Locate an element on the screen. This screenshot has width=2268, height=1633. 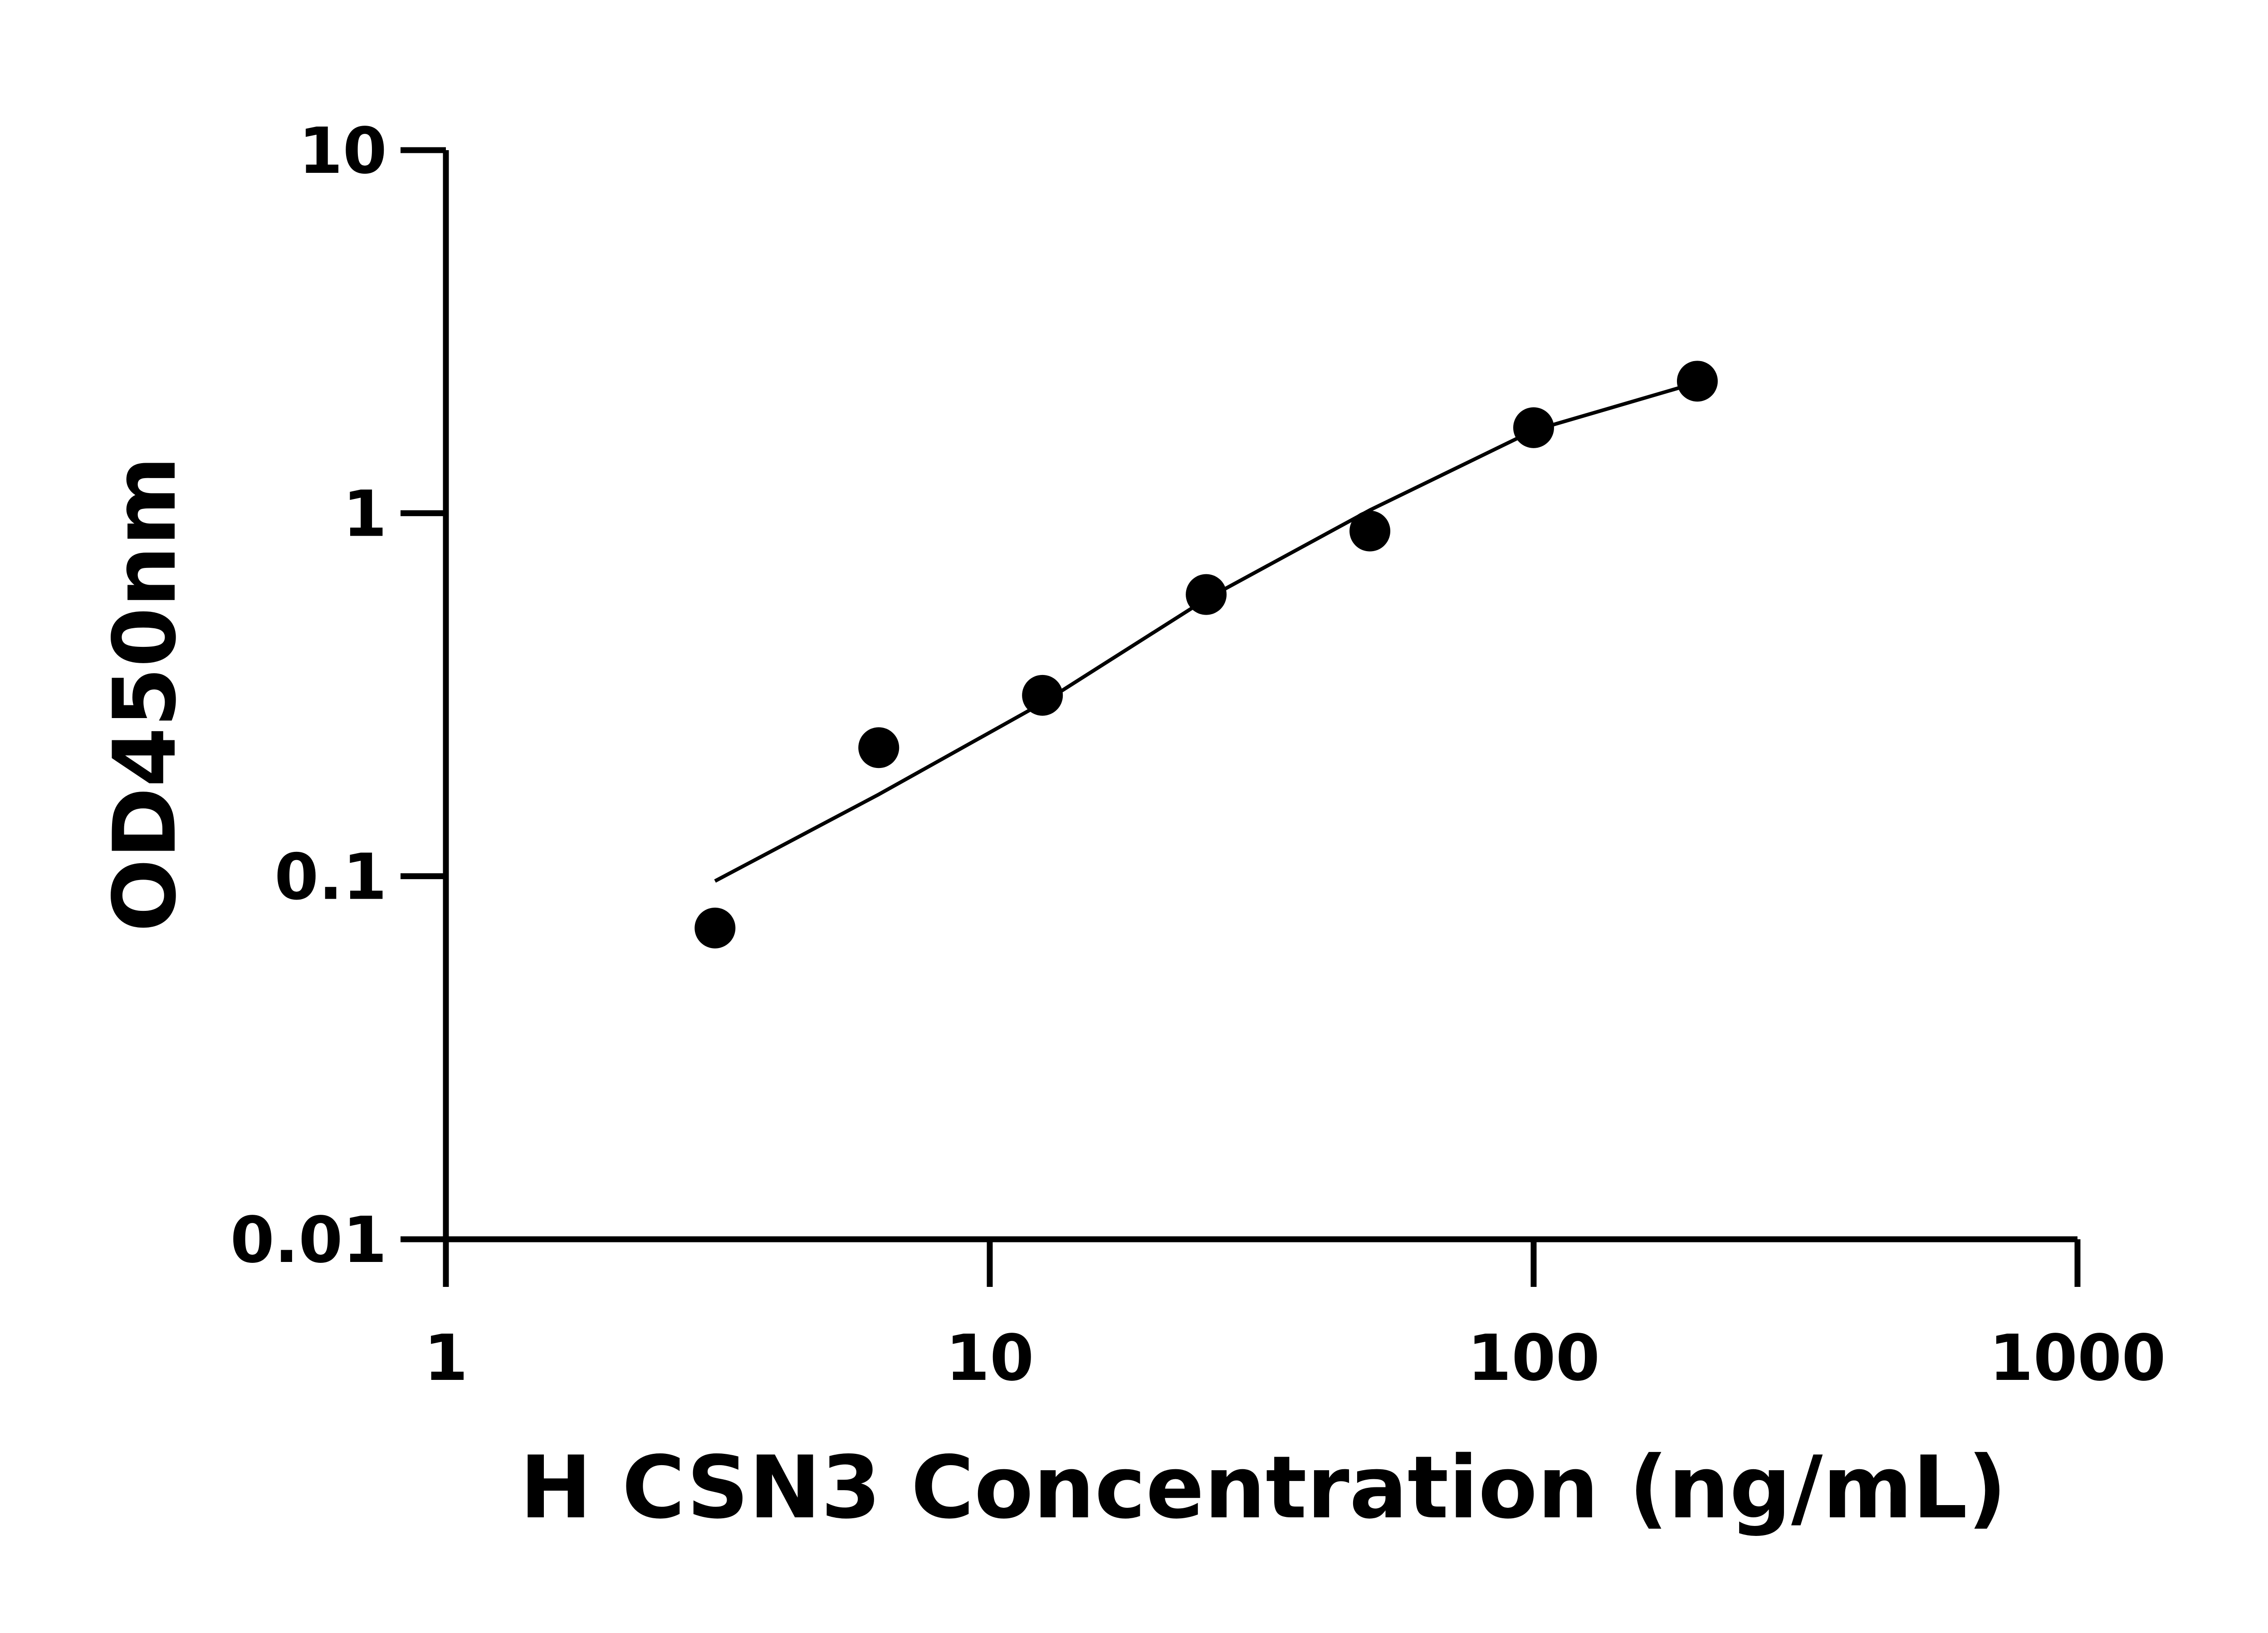
y-tick-label: 1 is located at coordinates (365, 514).